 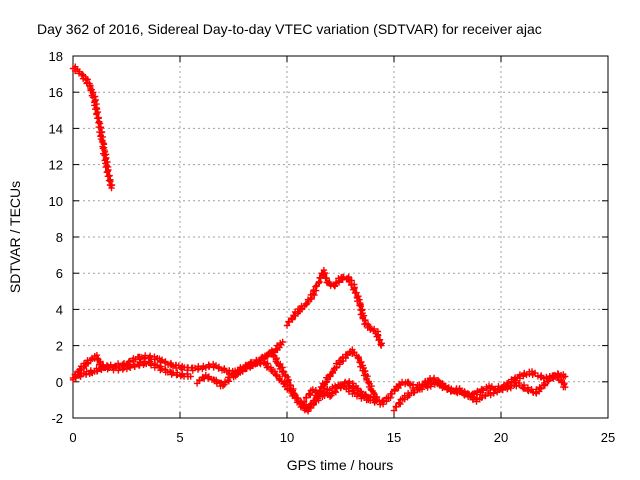 What do you see at coordinates (501, 437) in the screenshot?
I see `x-tick-label: 20` at bounding box center [501, 437].